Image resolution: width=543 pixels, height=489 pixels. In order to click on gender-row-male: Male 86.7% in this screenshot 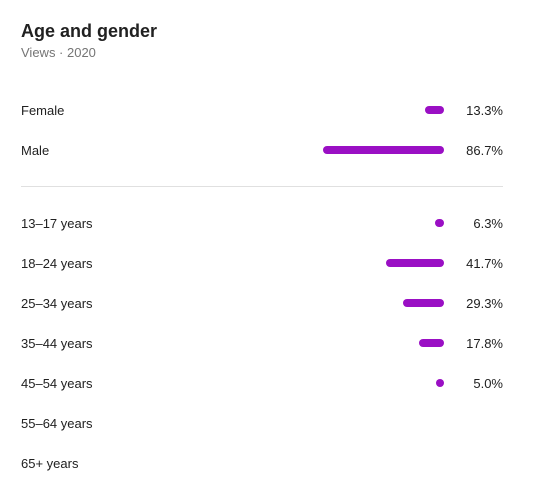, I will do `click(262, 150)`.